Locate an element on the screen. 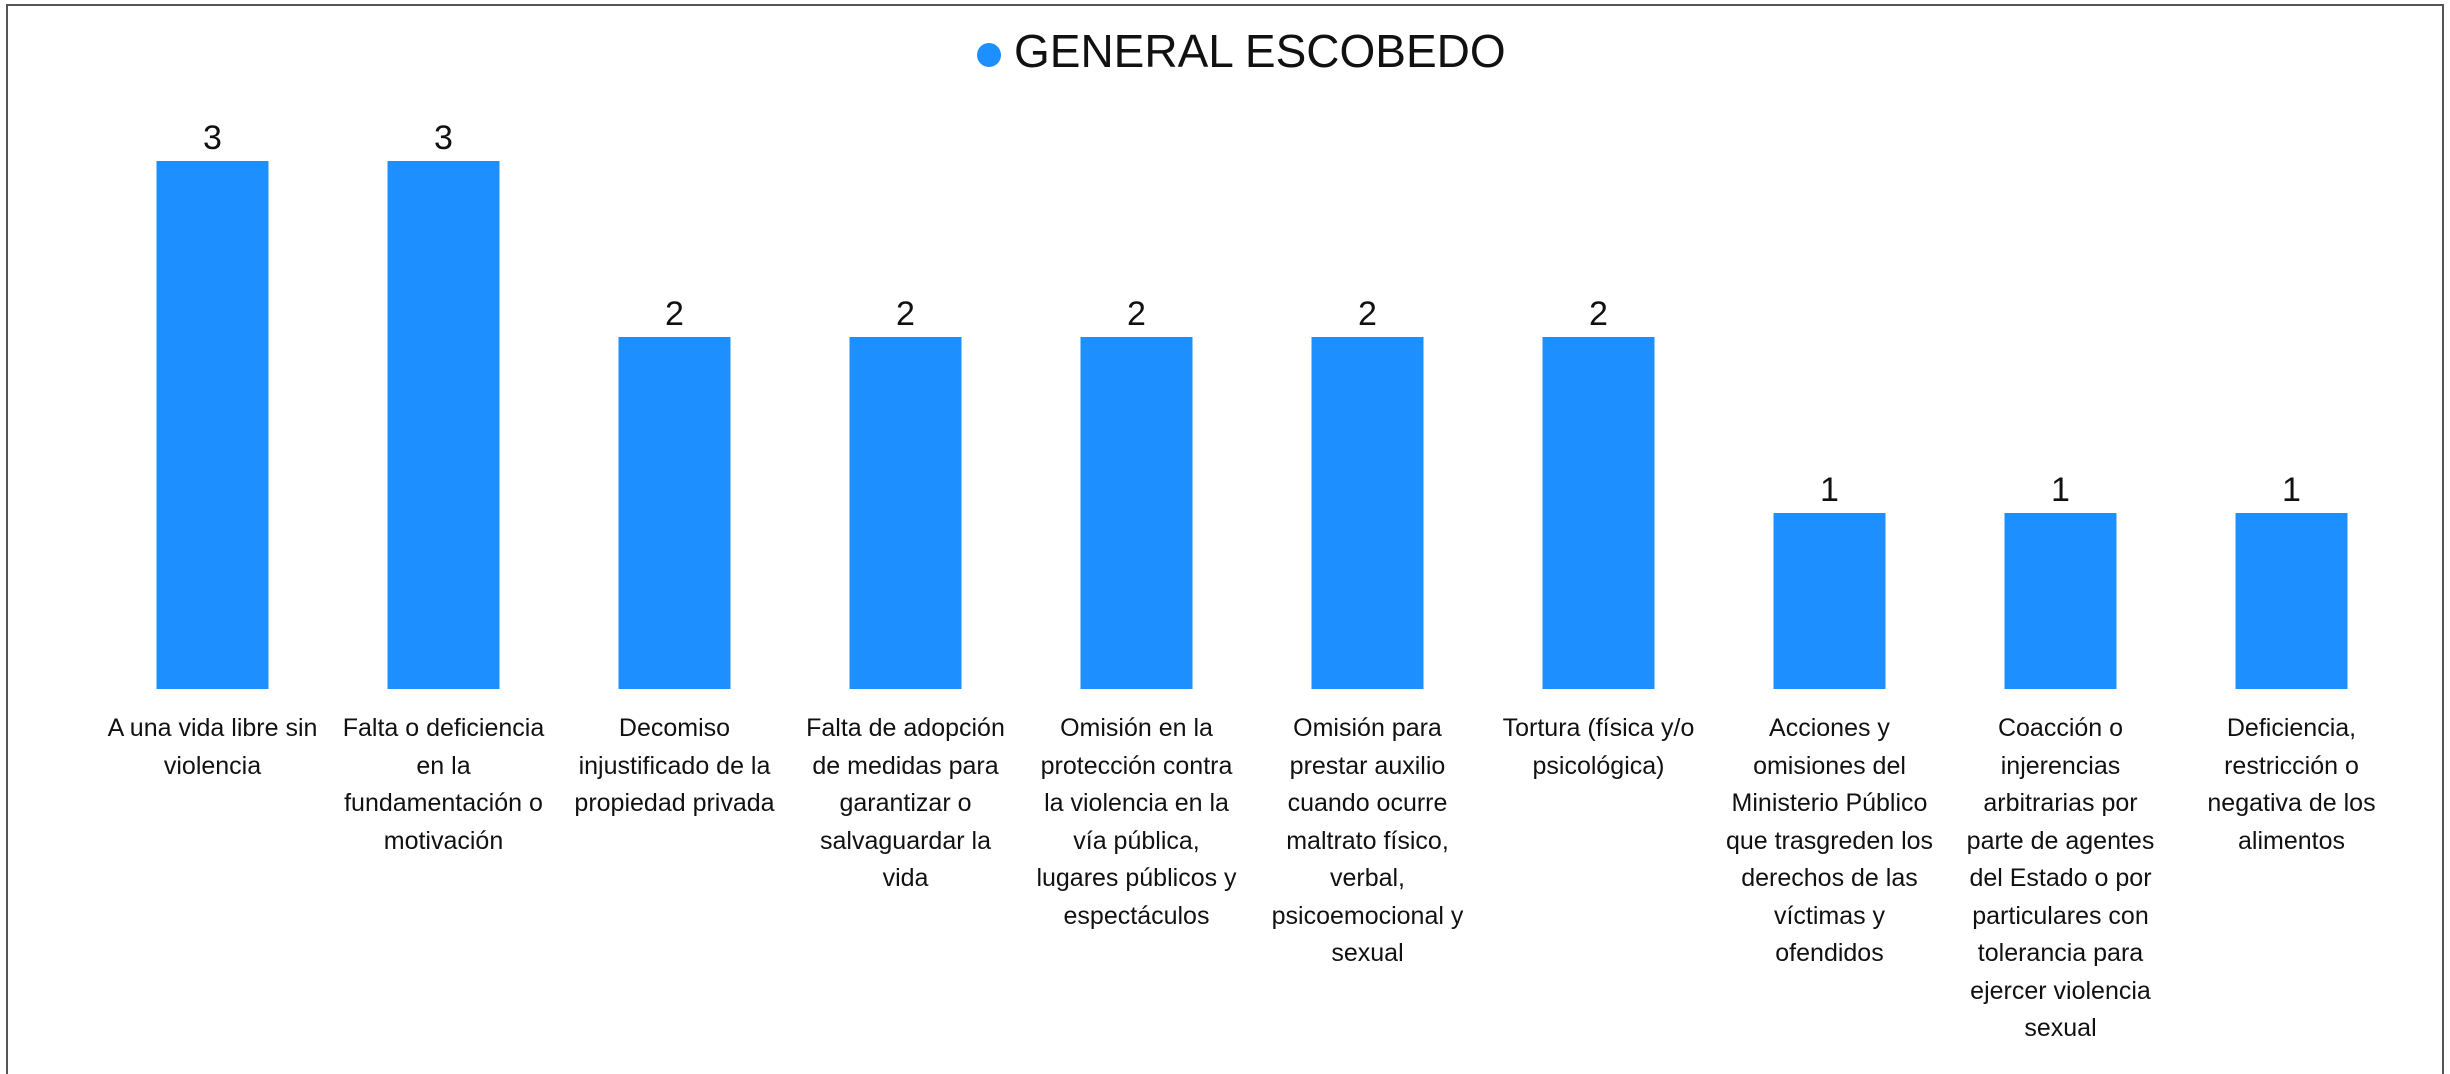 The width and height of the screenshot is (2450, 1074). x-tick-label: A una vida libre sin violencia is located at coordinates (212, 747).